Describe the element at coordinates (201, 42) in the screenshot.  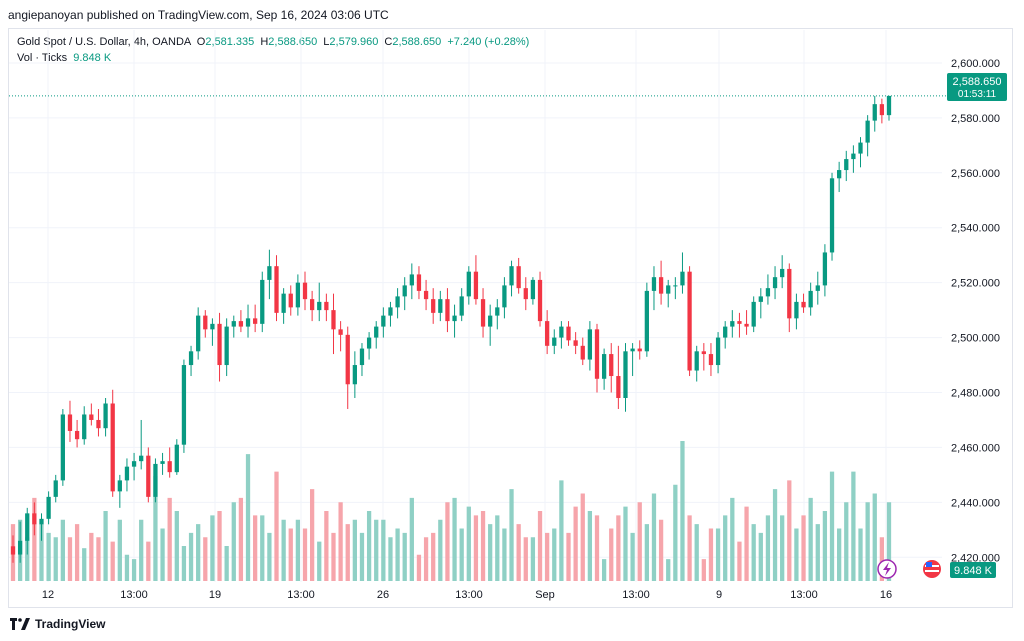
I see `open-label: O` at that location.